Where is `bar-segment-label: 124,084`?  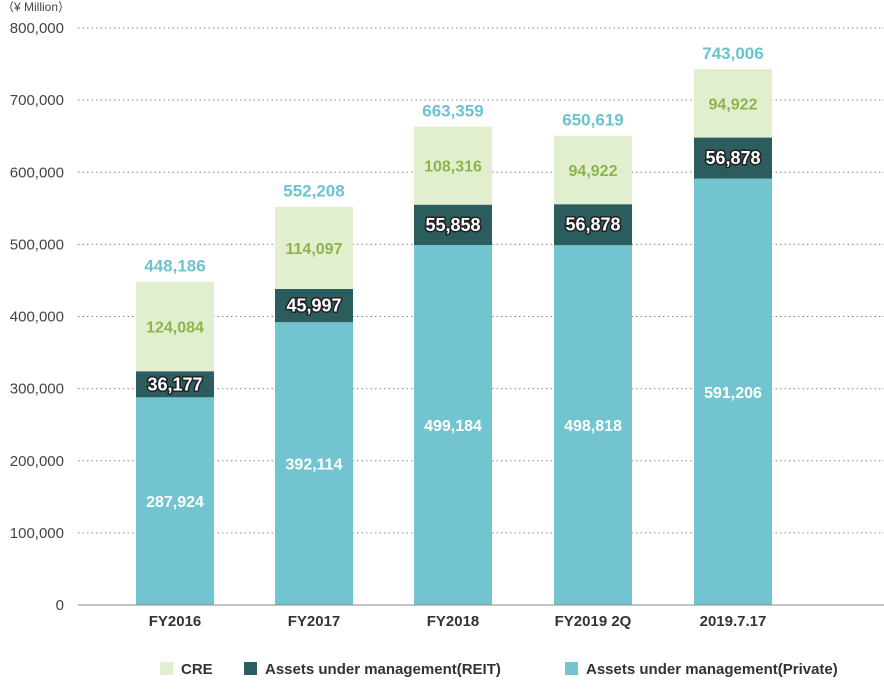 bar-segment-label: 124,084 is located at coordinates (175, 327).